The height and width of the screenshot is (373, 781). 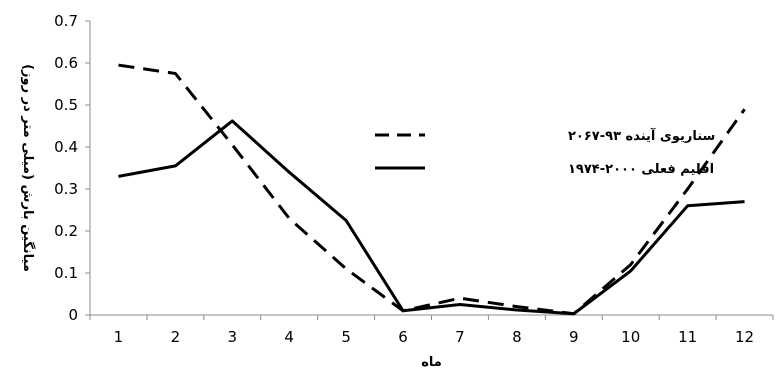 I want to click on x-tick-label: 6, so click(x=403, y=337).